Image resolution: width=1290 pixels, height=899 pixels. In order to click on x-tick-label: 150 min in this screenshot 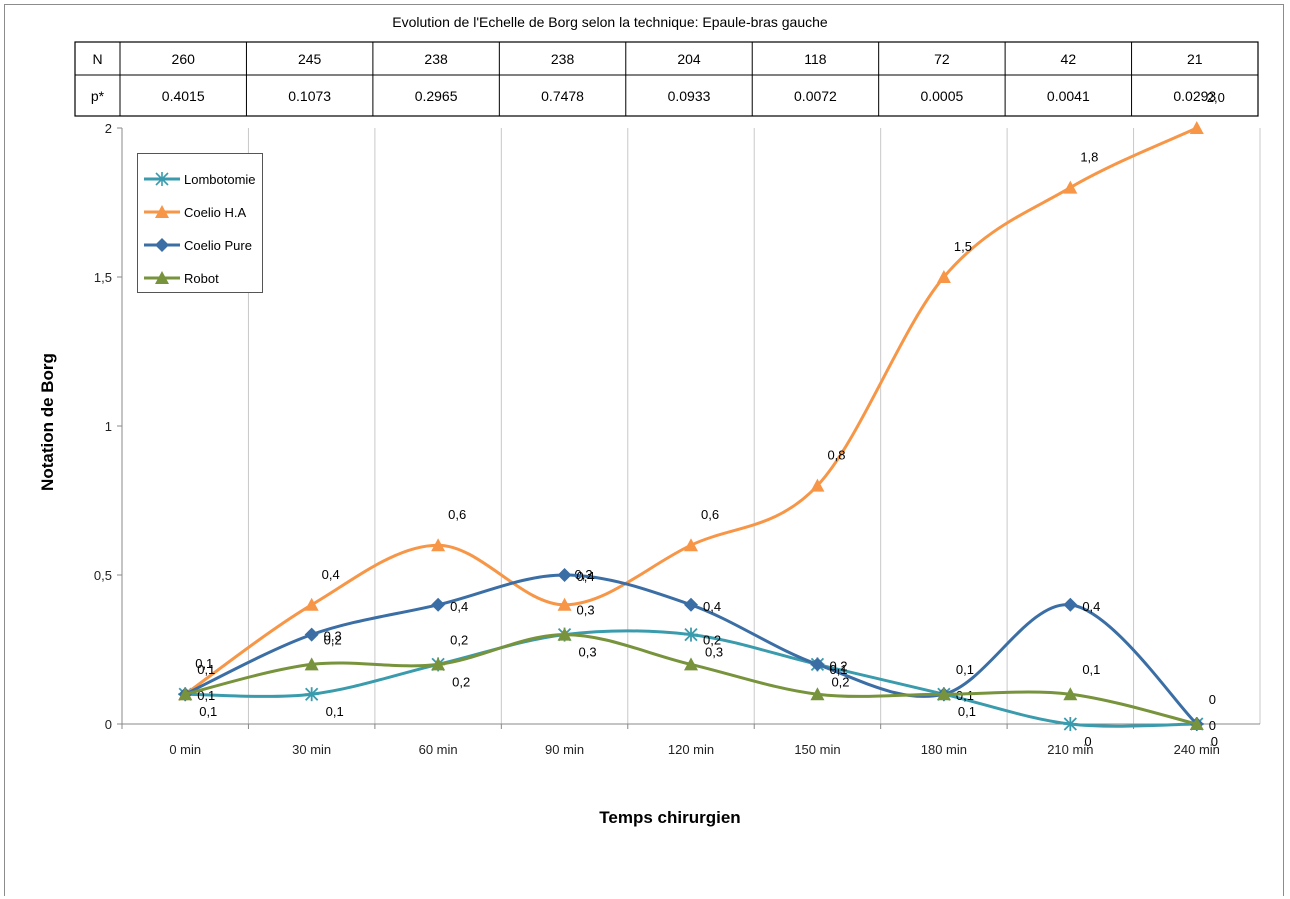, I will do `click(817, 749)`.